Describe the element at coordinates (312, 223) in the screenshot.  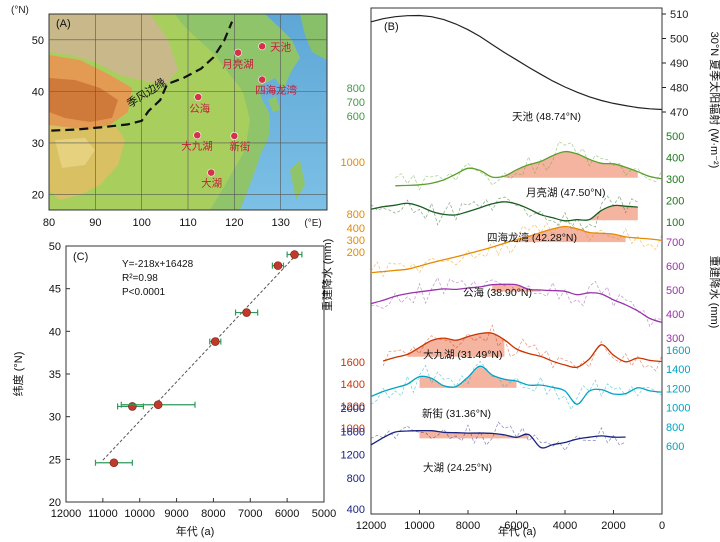
I see `map-lon-unit-label: (°E)` at that location.